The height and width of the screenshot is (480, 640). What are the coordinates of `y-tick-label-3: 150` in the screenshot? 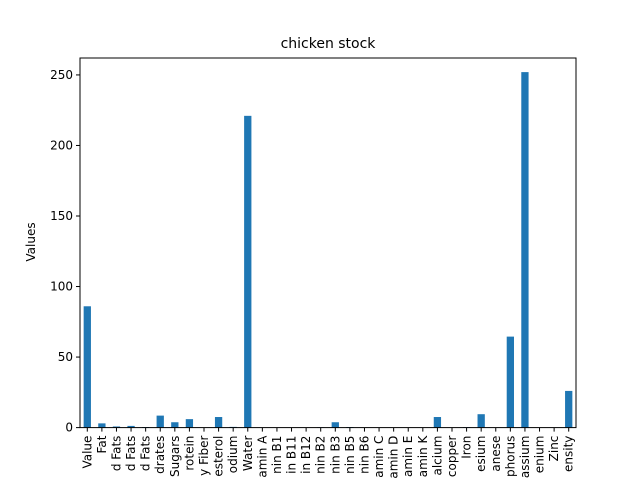 It's located at (61, 216).